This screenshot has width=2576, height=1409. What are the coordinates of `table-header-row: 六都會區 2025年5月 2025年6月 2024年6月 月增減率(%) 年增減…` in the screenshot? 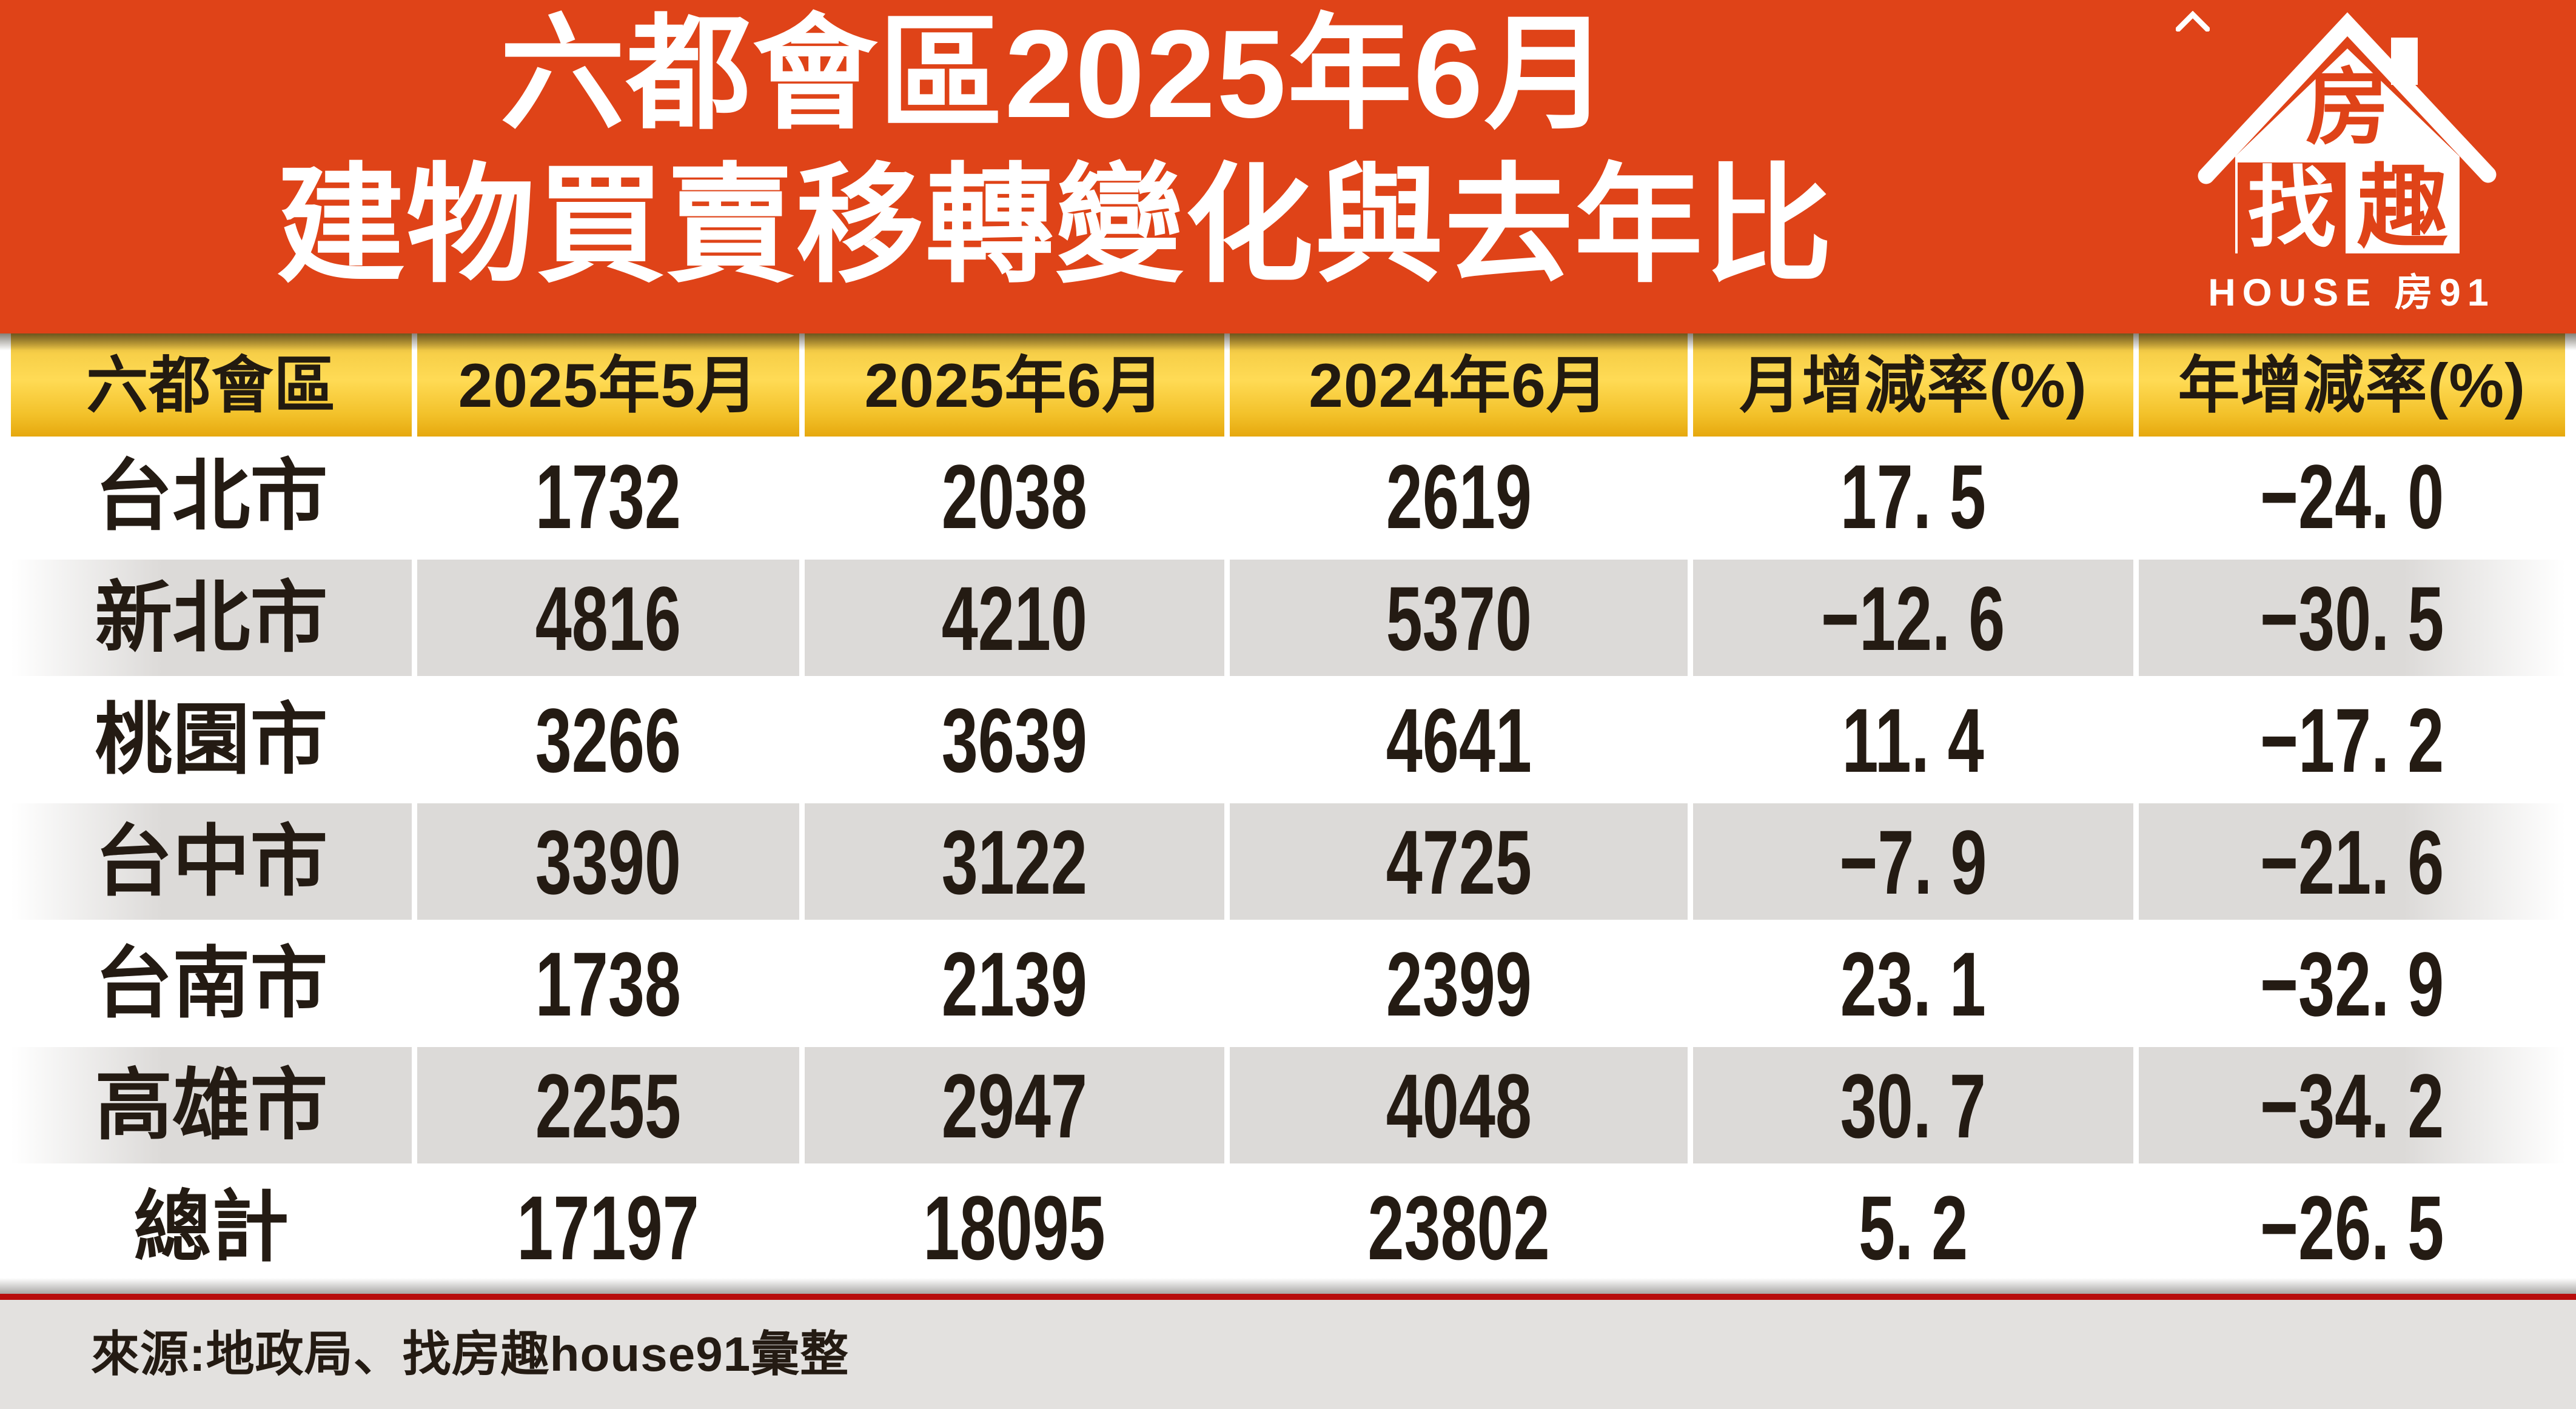 It's located at (1288, 385).